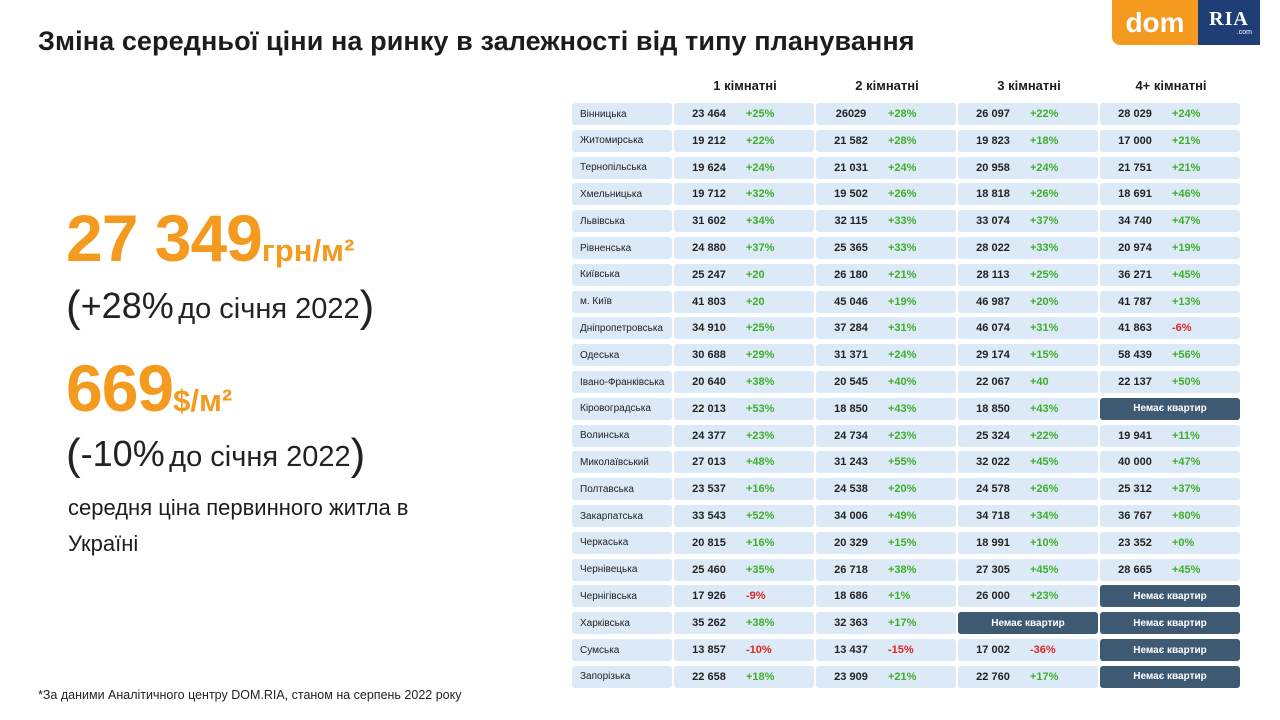 The width and height of the screenshot is (1280, 720). I want to click on region-name: Харківська, so click(622, 623).